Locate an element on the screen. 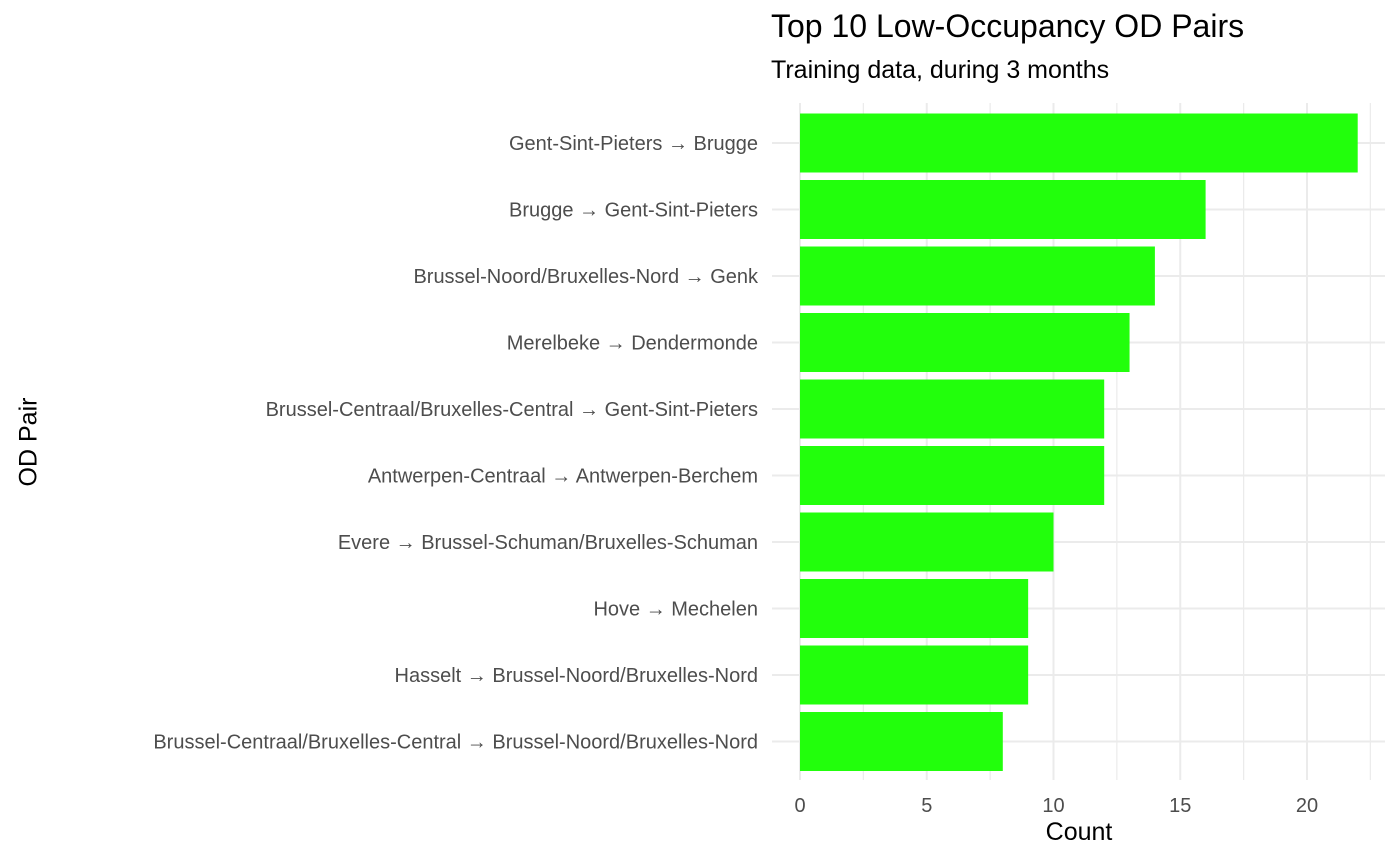 The width and height of the screenshot is (1400, 865). y-tick-label: Merelbeke → Dendermonde is located at coordinates (632, 344).